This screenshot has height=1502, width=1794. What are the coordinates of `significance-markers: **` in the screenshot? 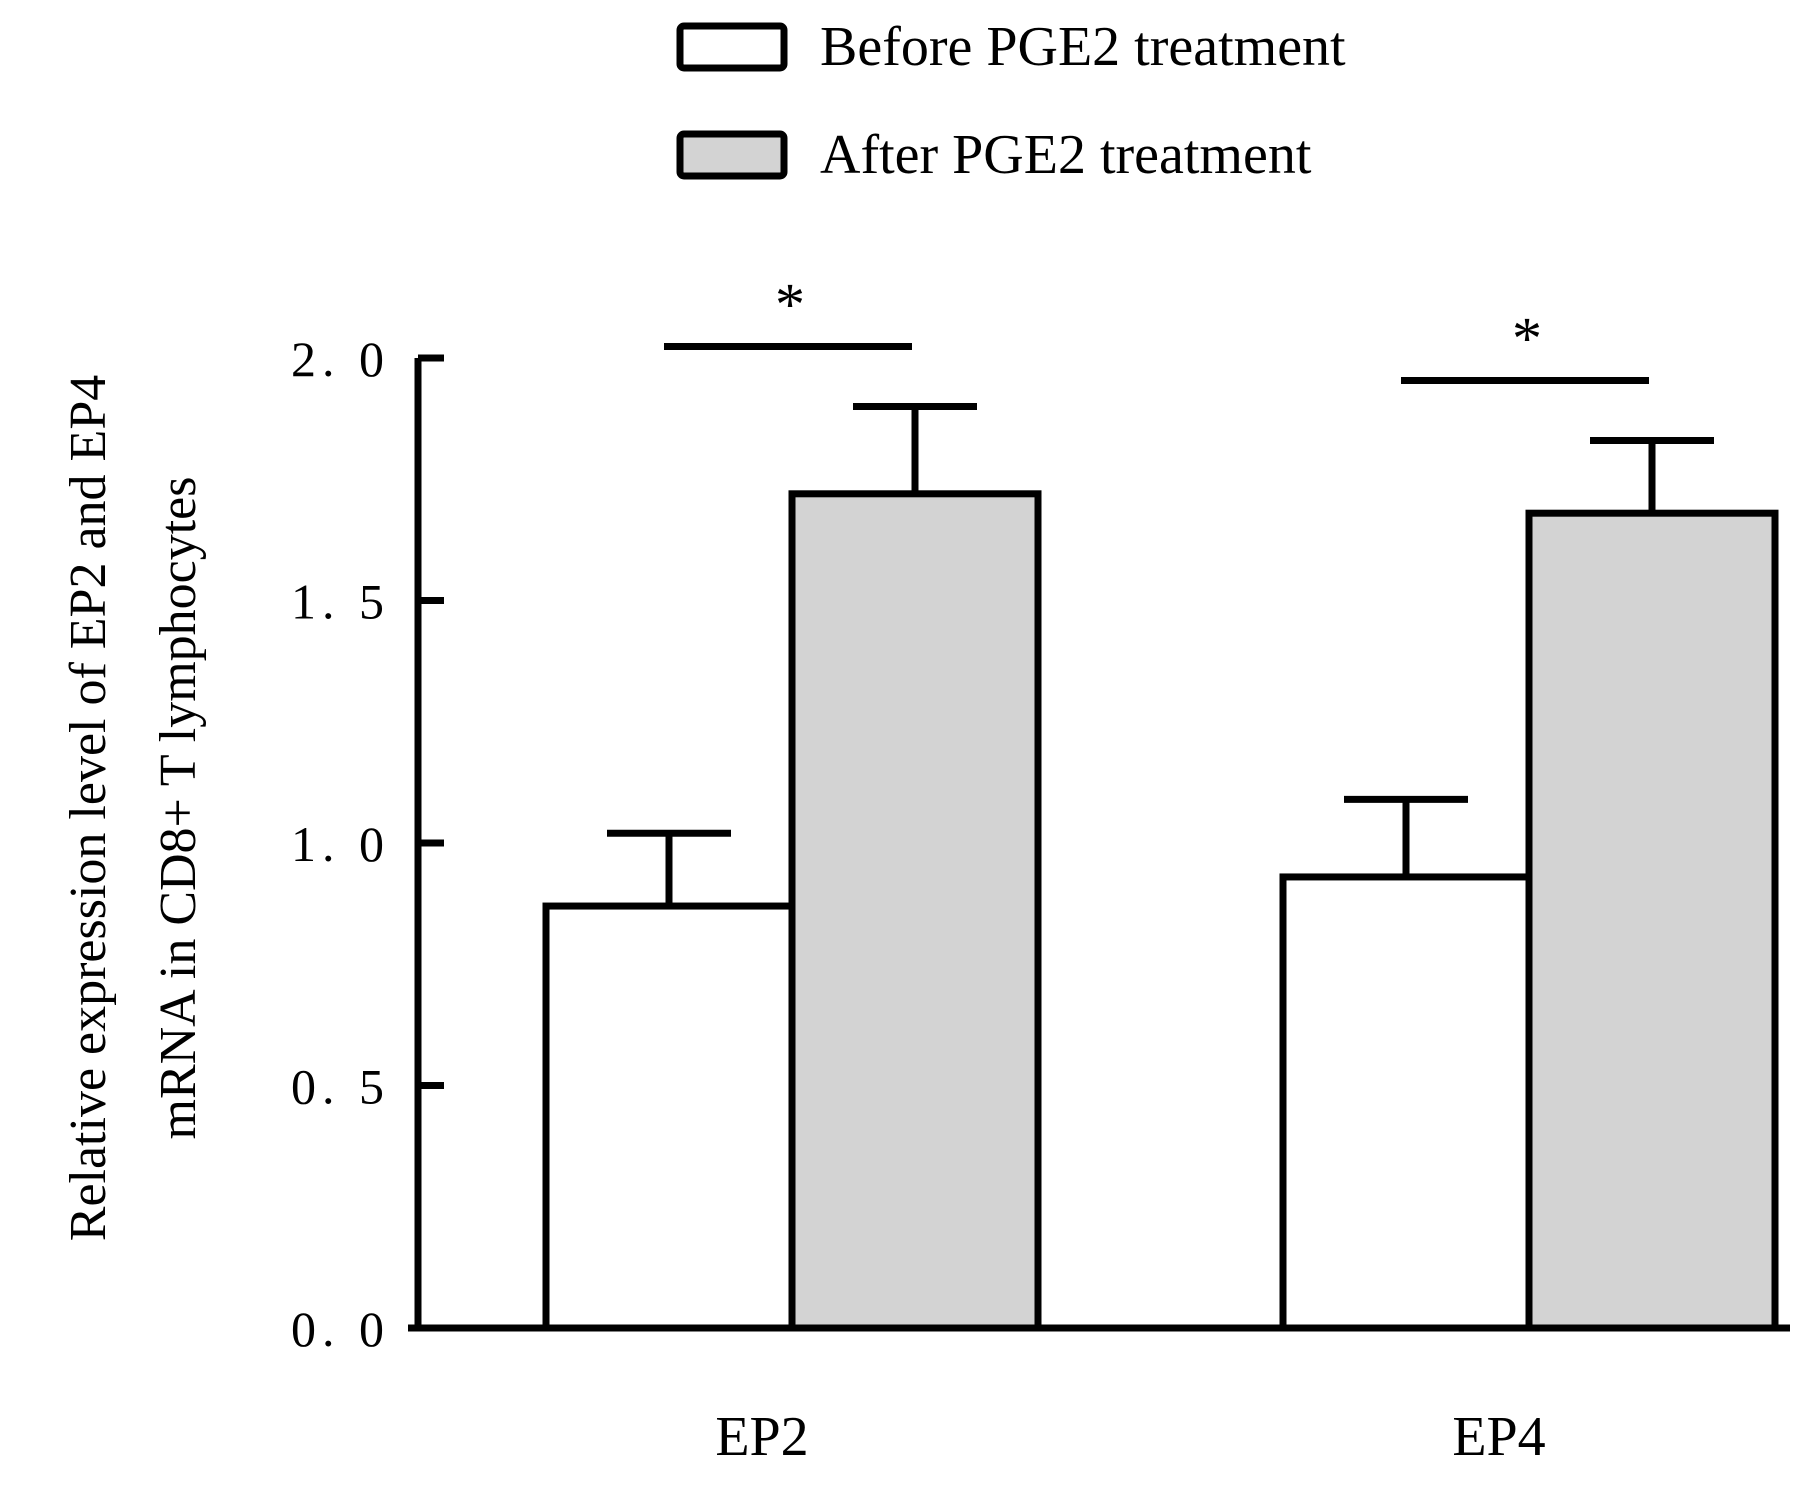 It's located at (1156, 328).